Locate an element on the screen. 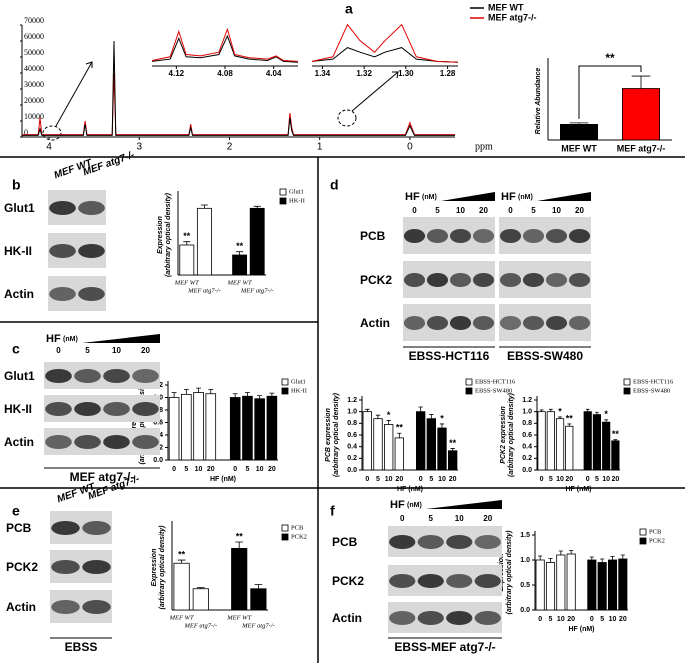  x-tick-label: 2 is located at coordinates (230, 147).